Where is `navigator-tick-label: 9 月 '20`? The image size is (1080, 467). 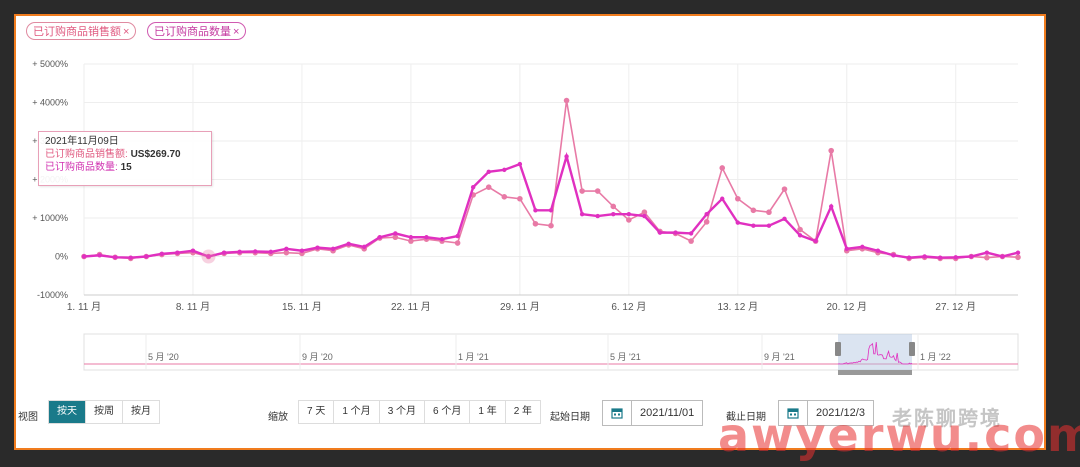
navigator-tick-label: 9 月 '20 is located at coordinates (317, 357).